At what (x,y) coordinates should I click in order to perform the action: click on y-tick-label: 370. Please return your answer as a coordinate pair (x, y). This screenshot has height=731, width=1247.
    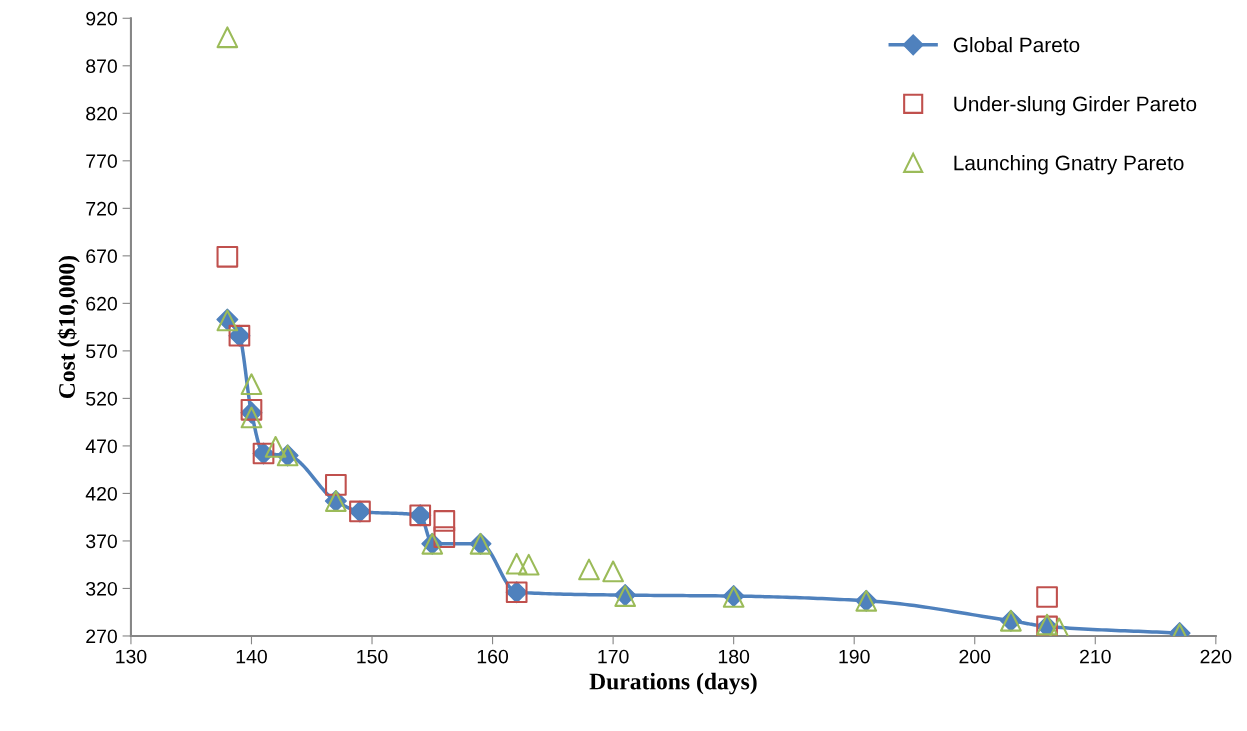
    Looking at the image, I should click on (101, 541).